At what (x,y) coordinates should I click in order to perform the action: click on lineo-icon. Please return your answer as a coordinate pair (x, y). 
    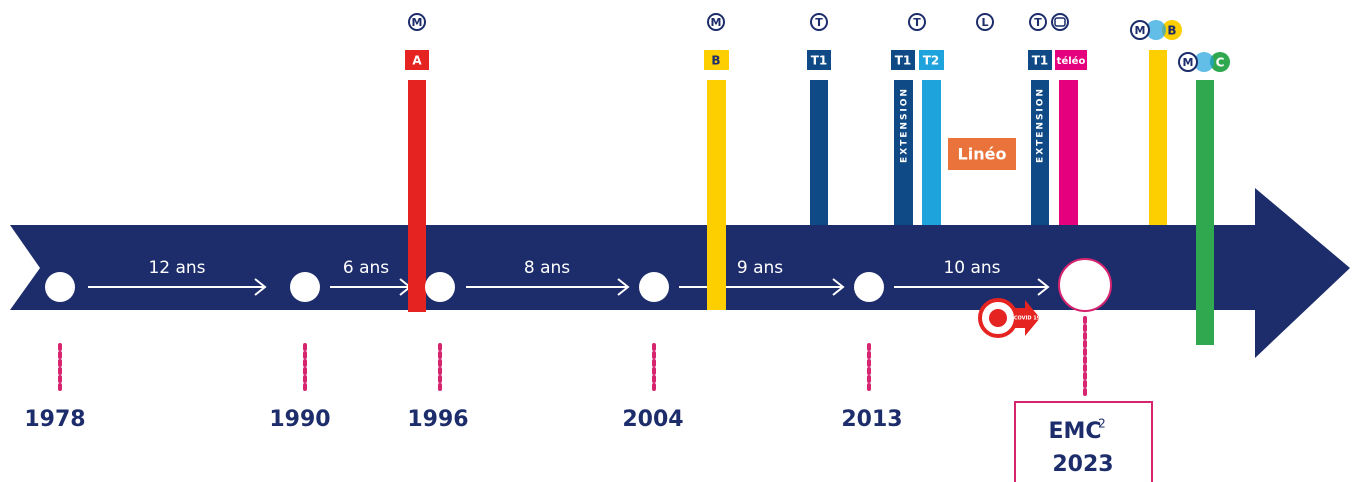
    Looking at the image, I should click on (985, 22).